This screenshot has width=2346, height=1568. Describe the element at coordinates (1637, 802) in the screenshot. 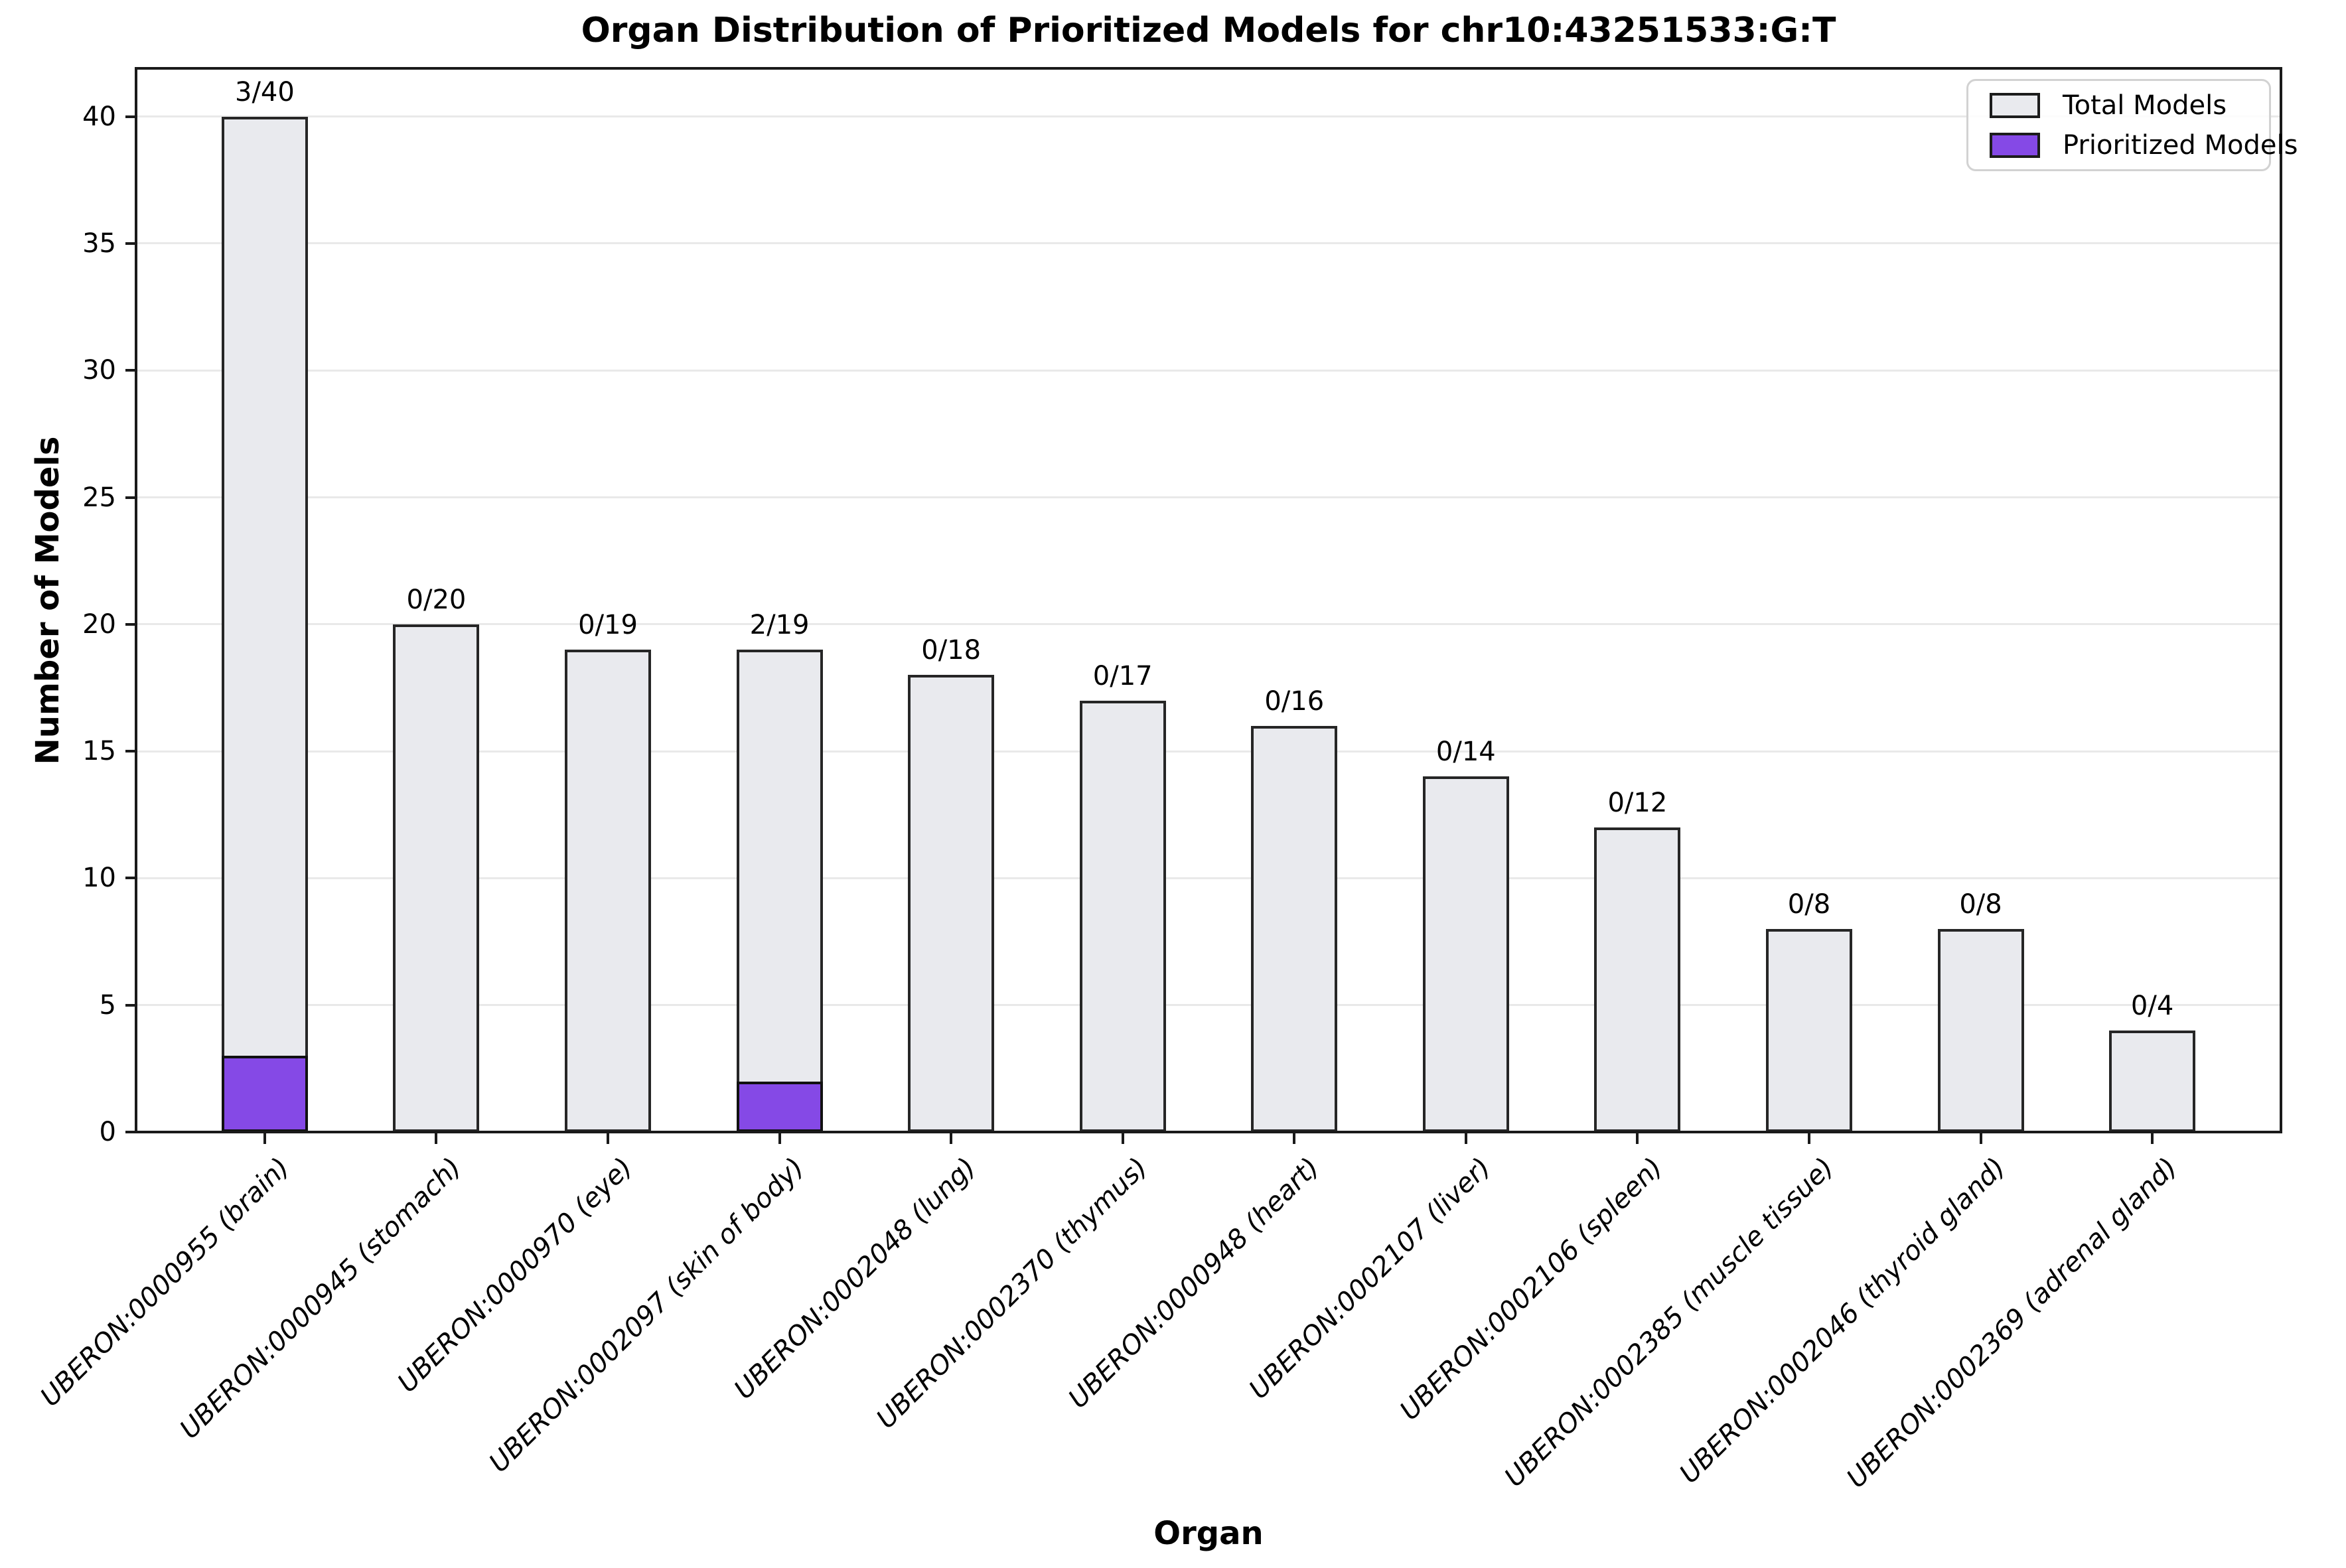

I see `bar-value-label: 0/12` at that location.